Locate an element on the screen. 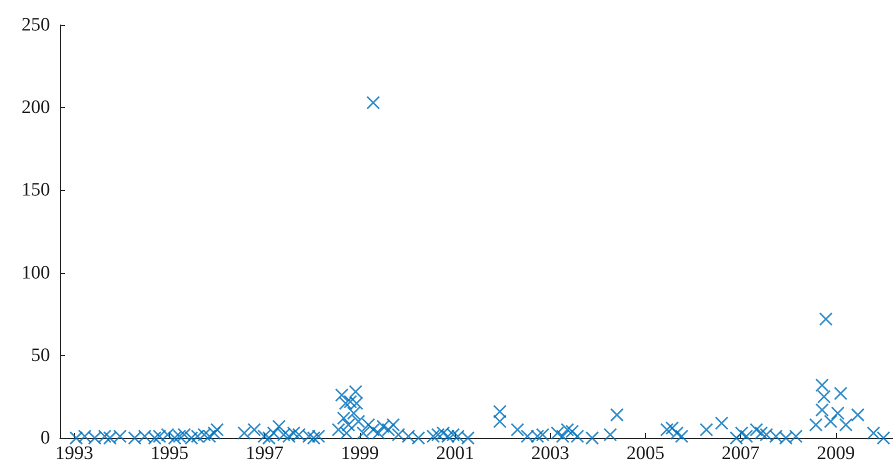 The image size is (893, 473). y-tick-label: 0 is located at coordinates (45, 438).